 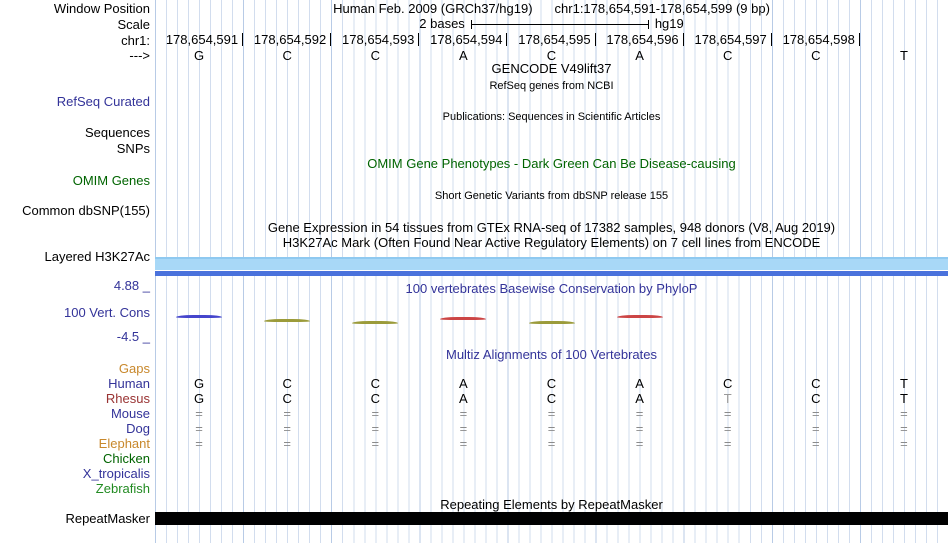 I want to click on track-label-layered-h3k27ac: Layered H3K27Ac, so click(x=97, y=256).